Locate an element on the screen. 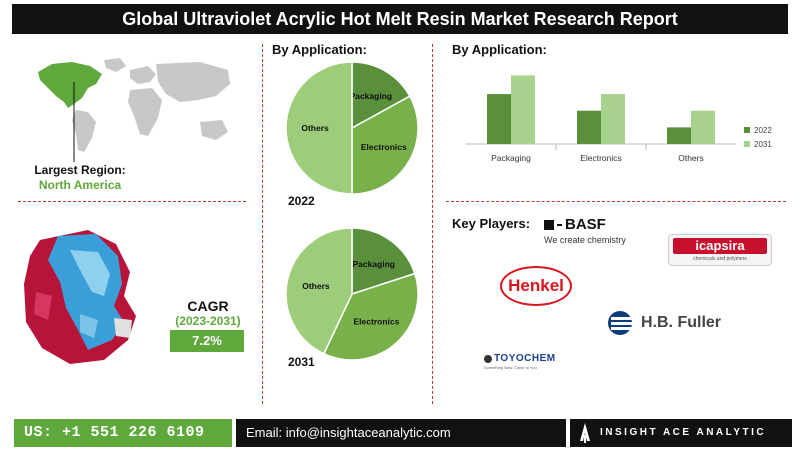  icapsira-name: icapsira is located at coordinates (720, 246).